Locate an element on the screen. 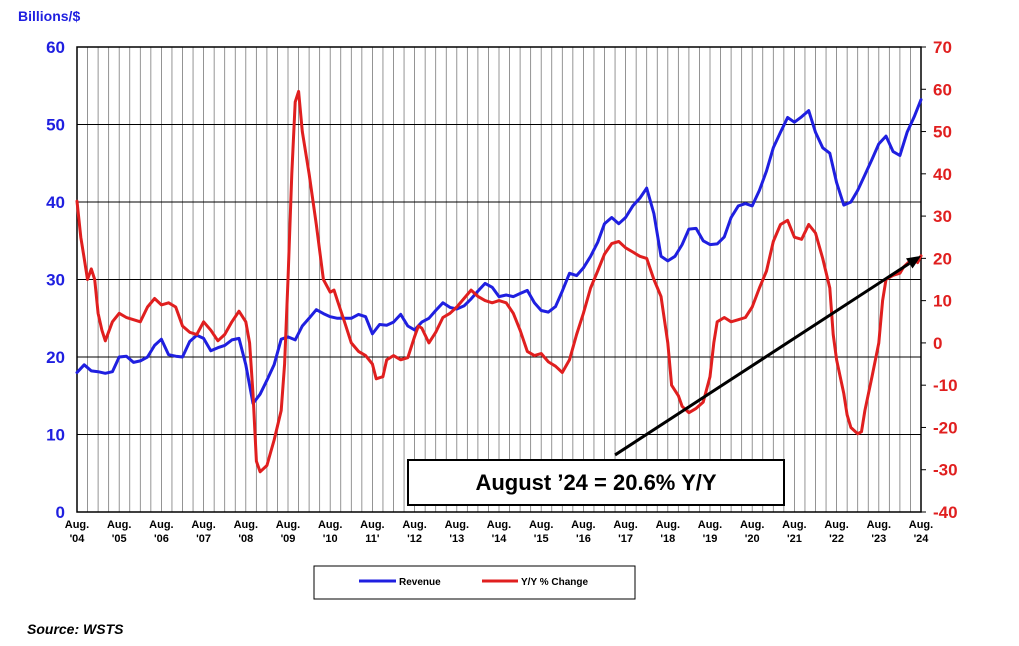  left-tick-label: 30 is located at coordinates (55, 280).